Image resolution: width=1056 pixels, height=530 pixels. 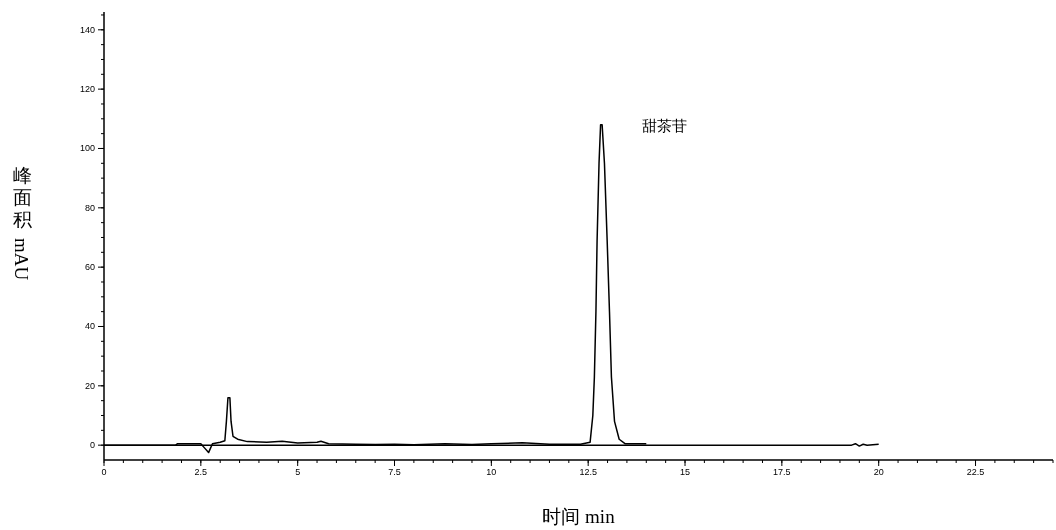 What do you see at coordinates (685, 472) in the screenshot?
I see `x-tick-label: 15` at bounding box center [685, 472].